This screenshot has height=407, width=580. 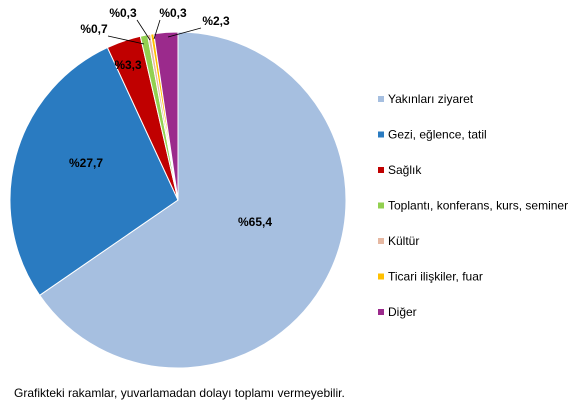 What do you see at coordinates (128, 65) in the screenshot?
I see `slice-label: %3,3` at bounding box center [128, 65].